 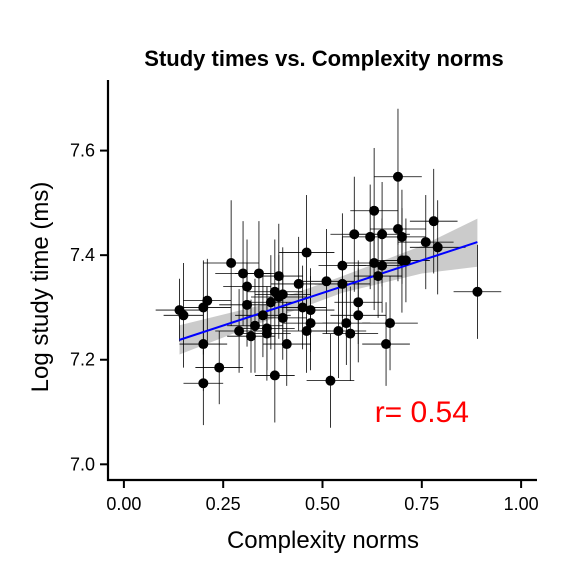 What do you see at coordinates (421, 504) in the screenshot?
I see `x-tick-label: 0.75` at bounding box center [421, 504].